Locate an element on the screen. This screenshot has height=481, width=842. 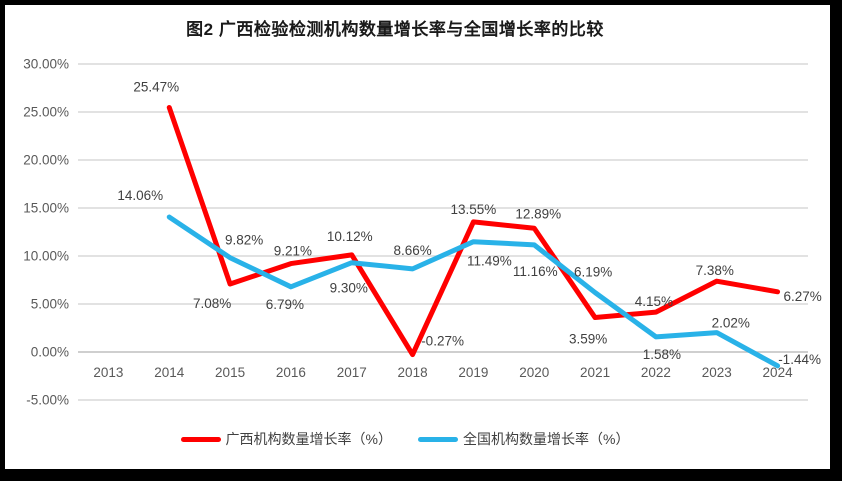
chart-title: 图2 广西检验检测机构数量增长率与全国增长率的比较 is located at coordinates (395, 29).